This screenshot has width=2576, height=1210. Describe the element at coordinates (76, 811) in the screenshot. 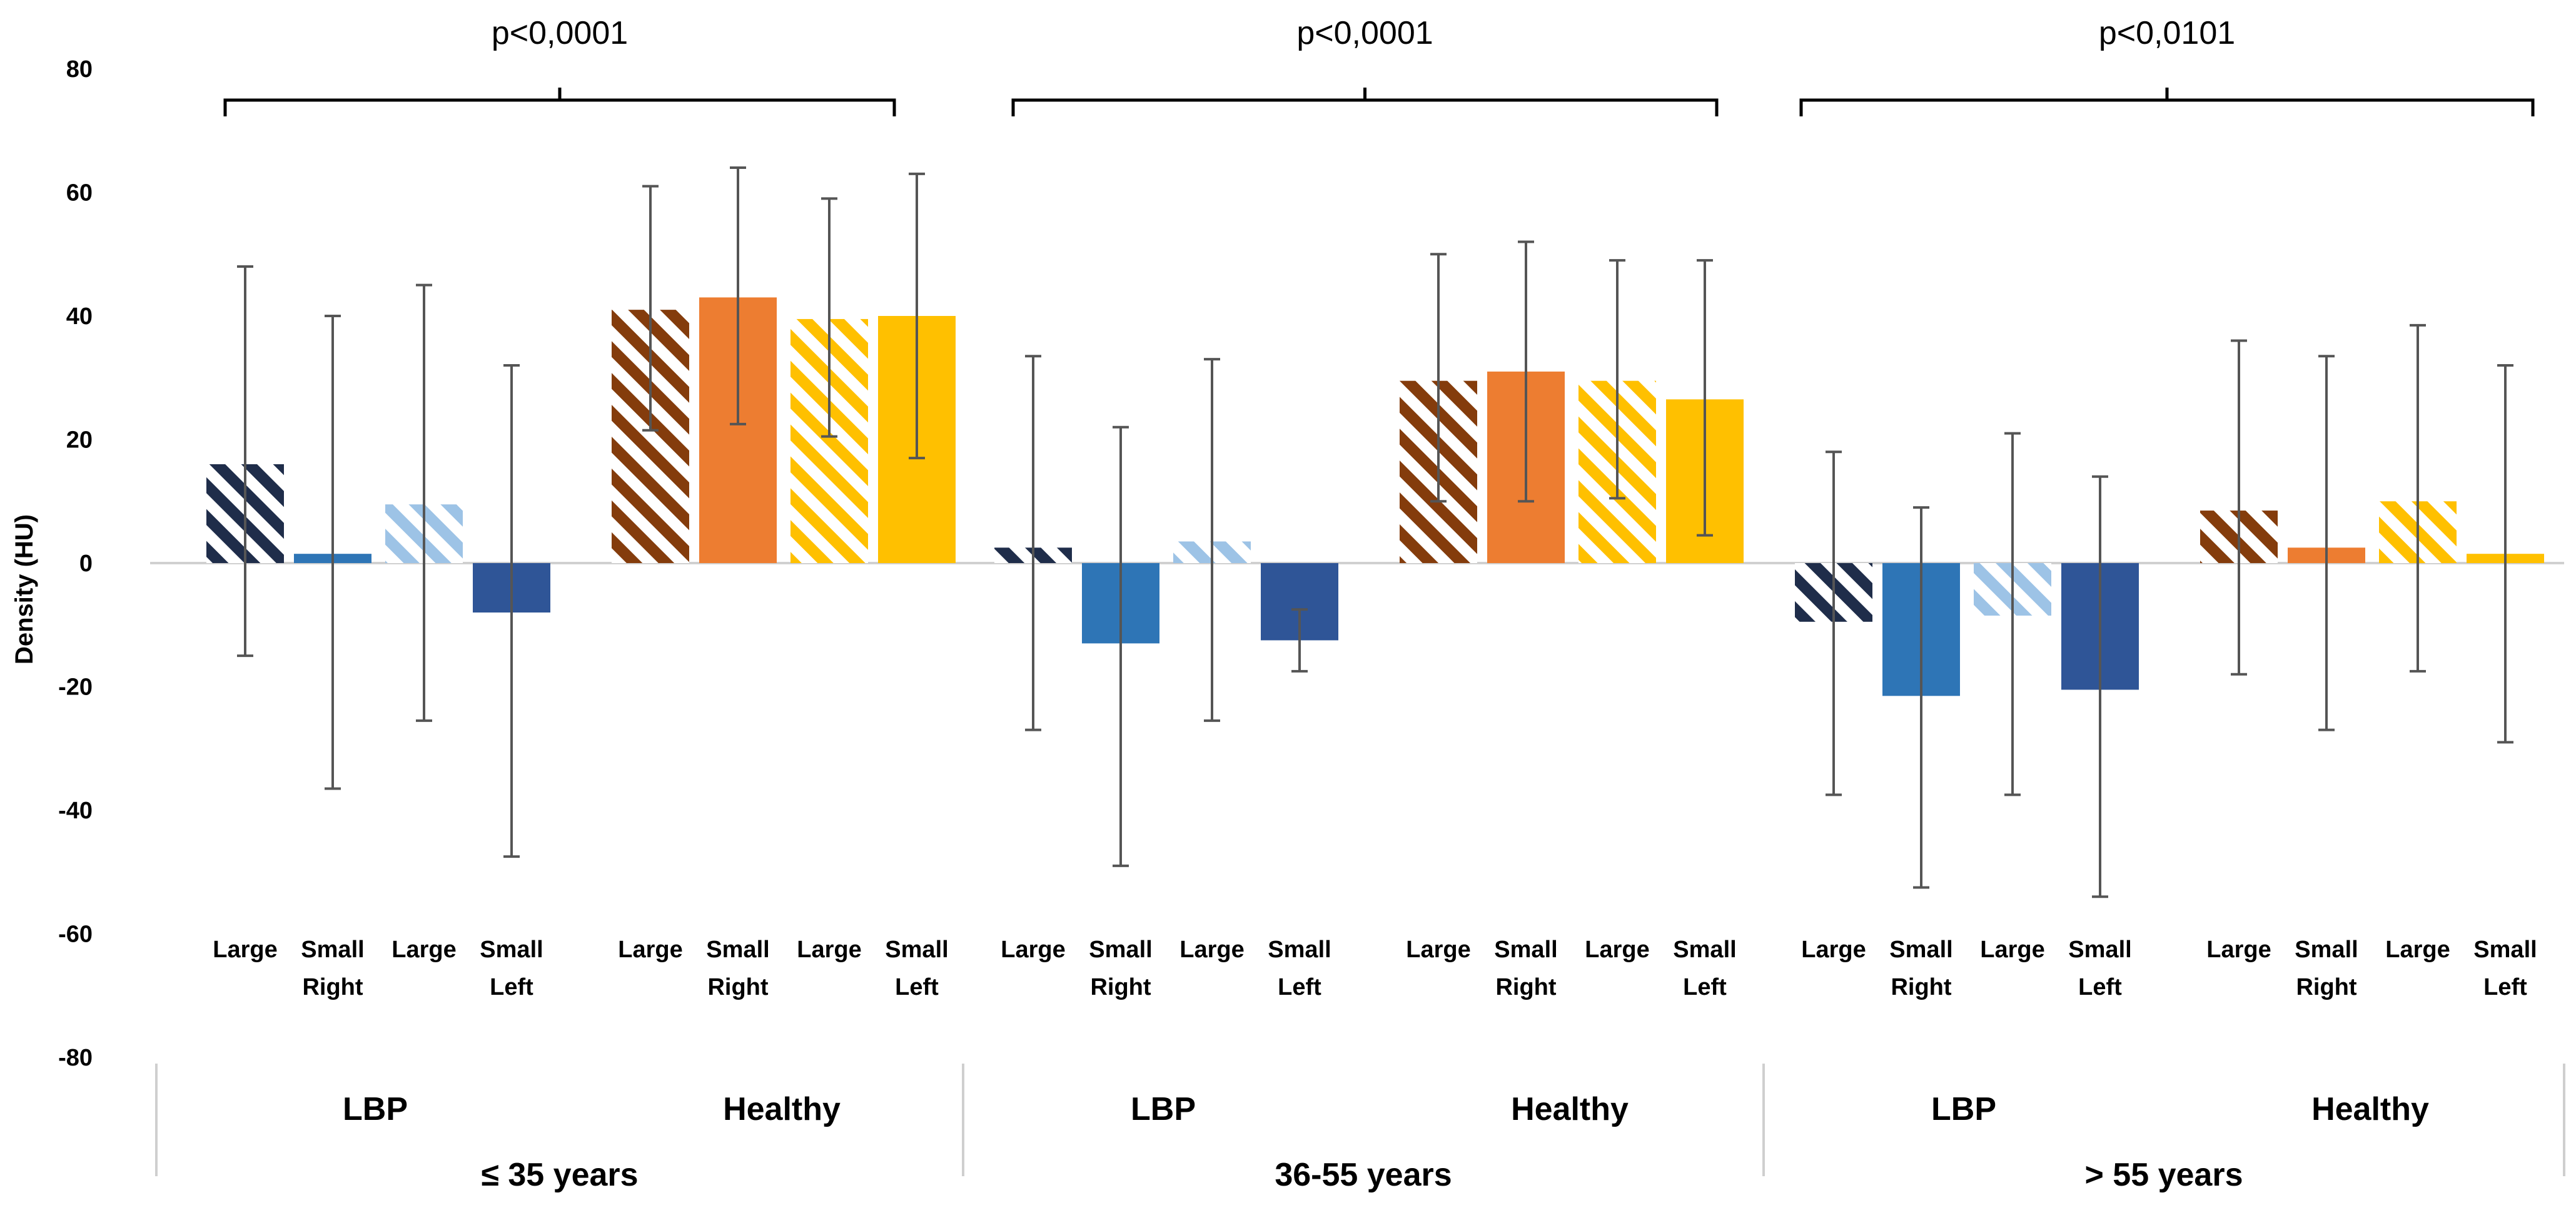

I see `y-tick-label: -40` at that location.